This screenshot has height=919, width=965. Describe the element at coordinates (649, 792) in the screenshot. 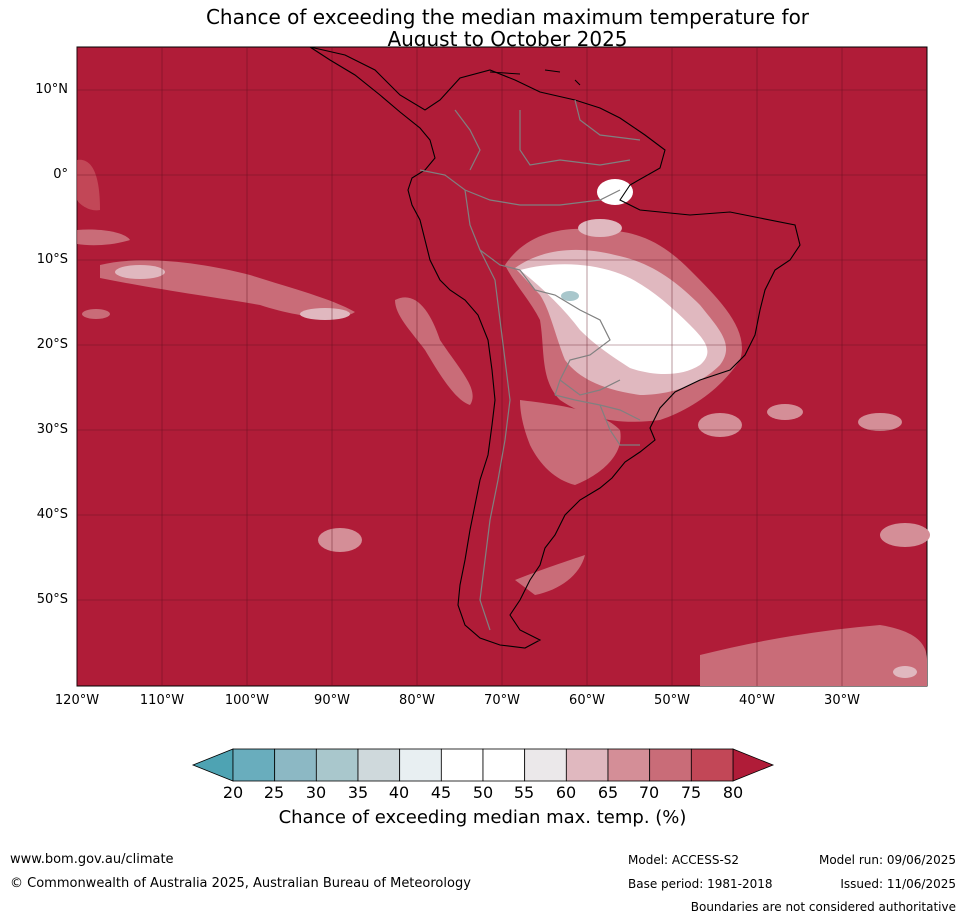

I see `colorbar-tick-70: 70` at that location.